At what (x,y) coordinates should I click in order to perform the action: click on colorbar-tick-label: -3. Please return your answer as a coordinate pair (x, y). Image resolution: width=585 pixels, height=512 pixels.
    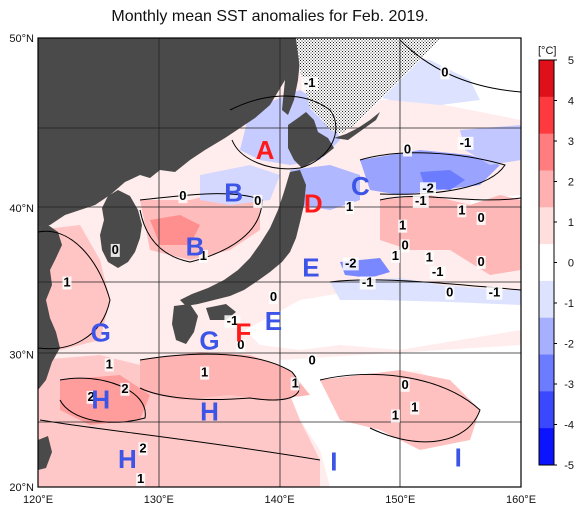
    Looking at the image, I should click on (569, 385).